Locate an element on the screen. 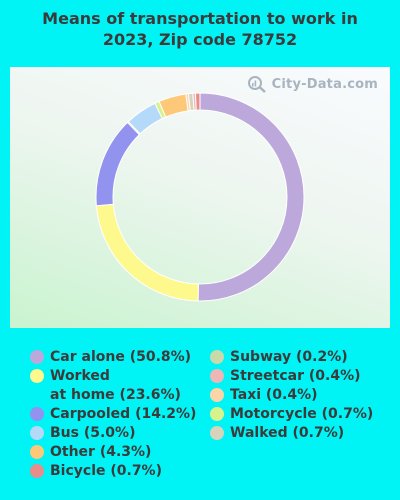  legend-label: Walked (0.7%) is located at coordinates (287, 433).